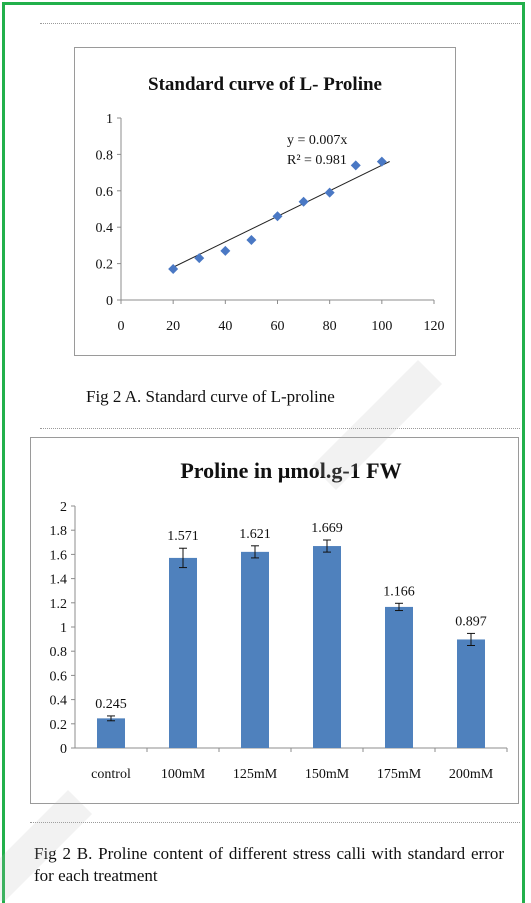  I want to click on trendline, so click(281, 214).